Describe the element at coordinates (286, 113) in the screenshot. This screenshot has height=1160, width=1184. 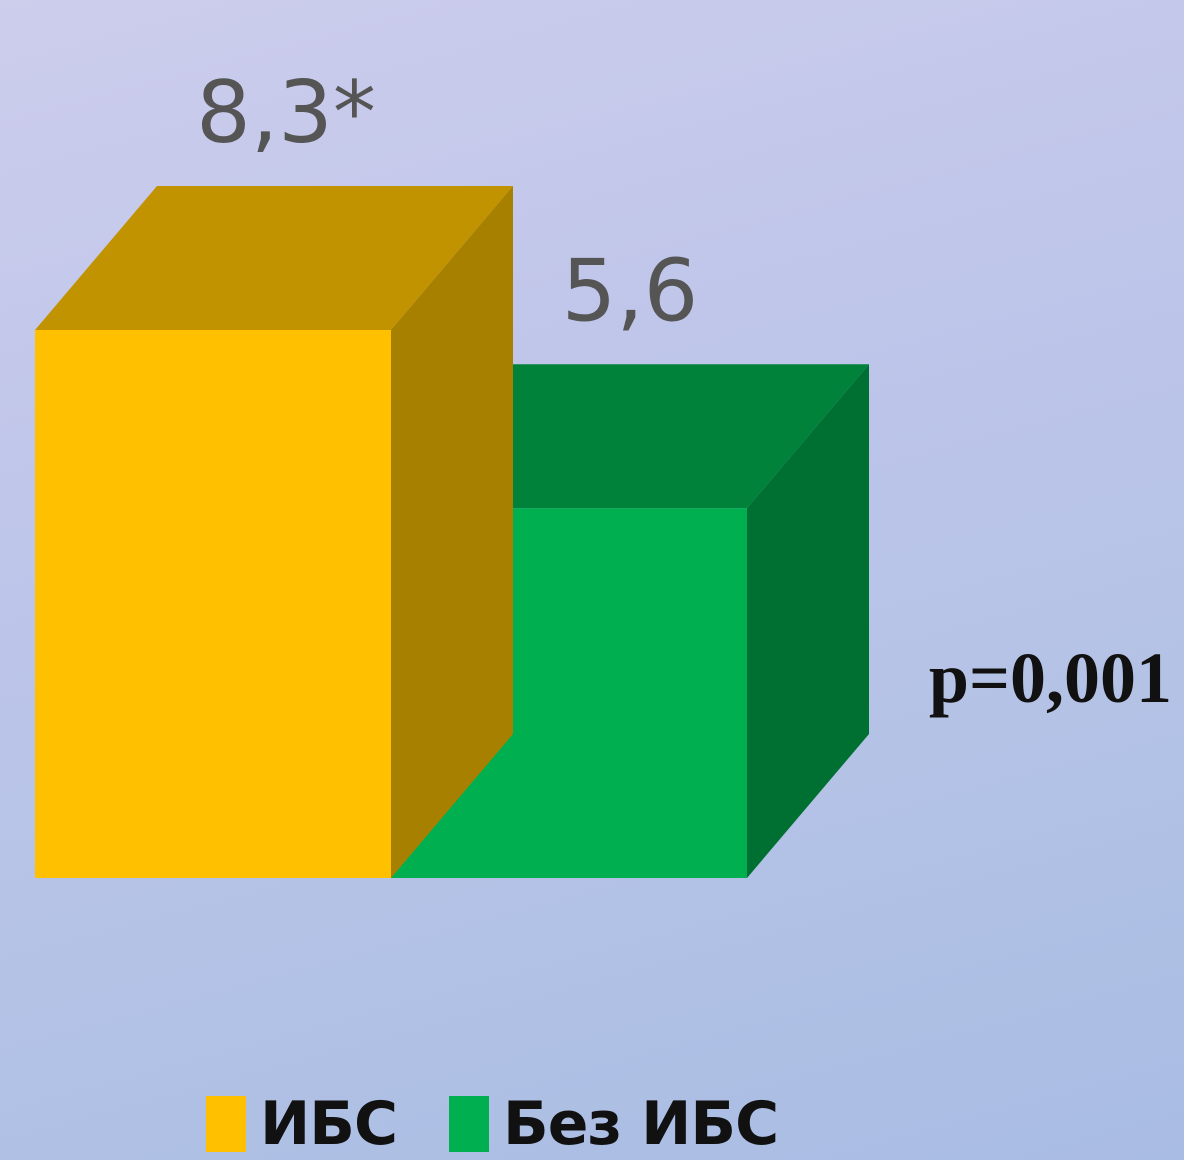
I see `data-label-ibs: 8,3*` at that location.